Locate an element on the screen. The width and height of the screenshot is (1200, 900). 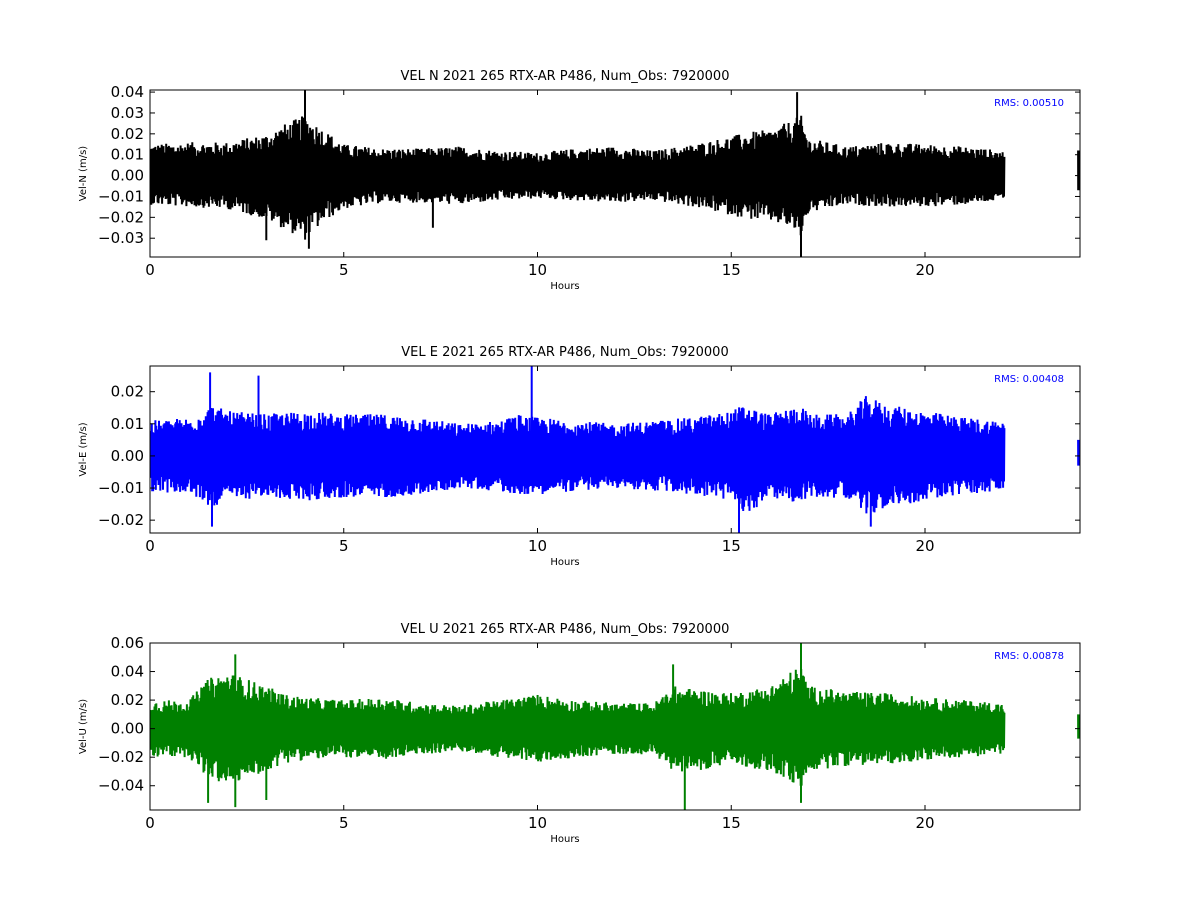
panel-3-ylabel: Vel-U (m/s) is located at coordinates (83, 726).